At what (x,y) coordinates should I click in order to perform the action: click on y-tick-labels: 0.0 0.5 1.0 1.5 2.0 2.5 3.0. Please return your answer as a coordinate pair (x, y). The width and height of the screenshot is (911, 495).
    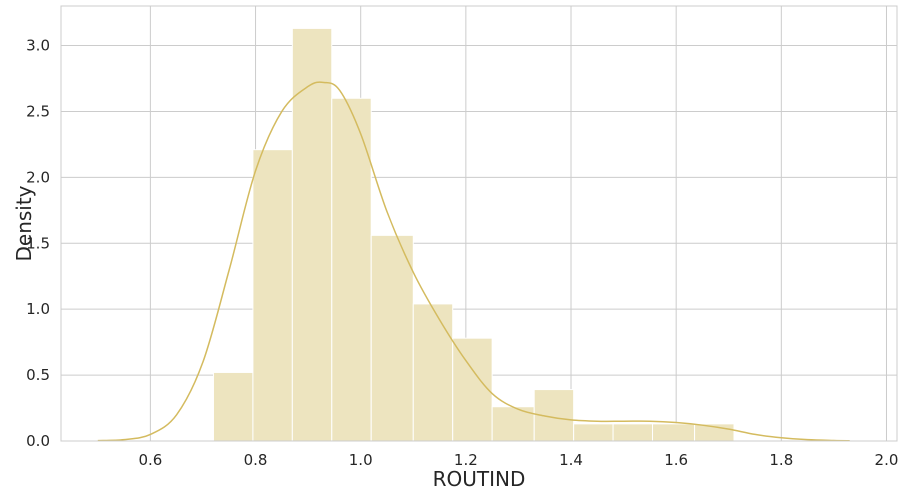
    Looking at the image, I should click on (38, 243).